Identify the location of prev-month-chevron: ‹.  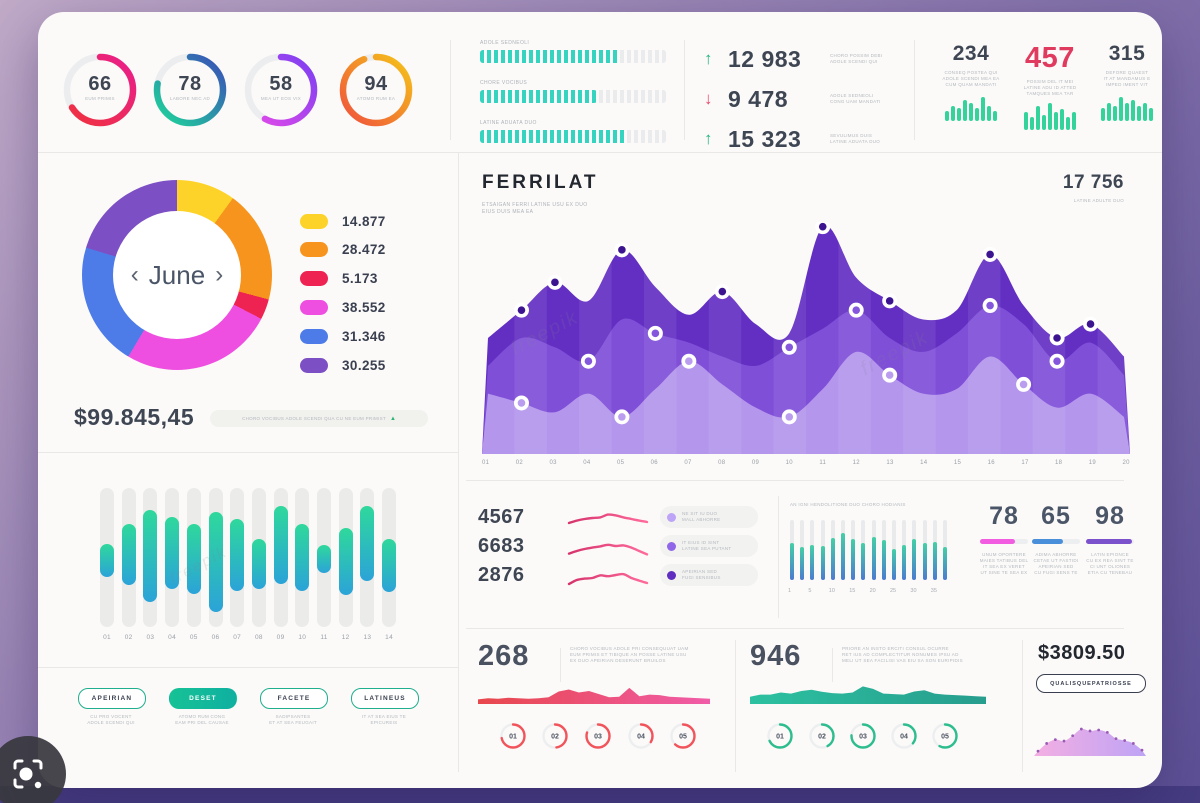
(134, 274).